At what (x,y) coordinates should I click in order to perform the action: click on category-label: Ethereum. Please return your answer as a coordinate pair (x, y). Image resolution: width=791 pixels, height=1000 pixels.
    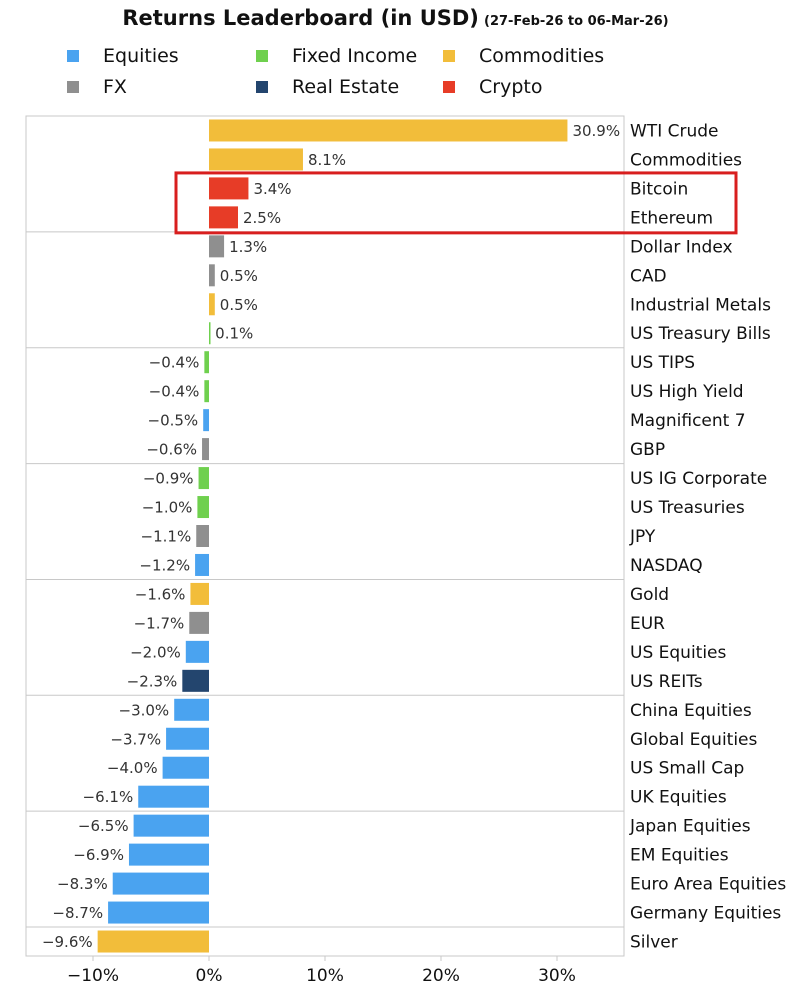
    Looking at the image, I should click on (671, 218).